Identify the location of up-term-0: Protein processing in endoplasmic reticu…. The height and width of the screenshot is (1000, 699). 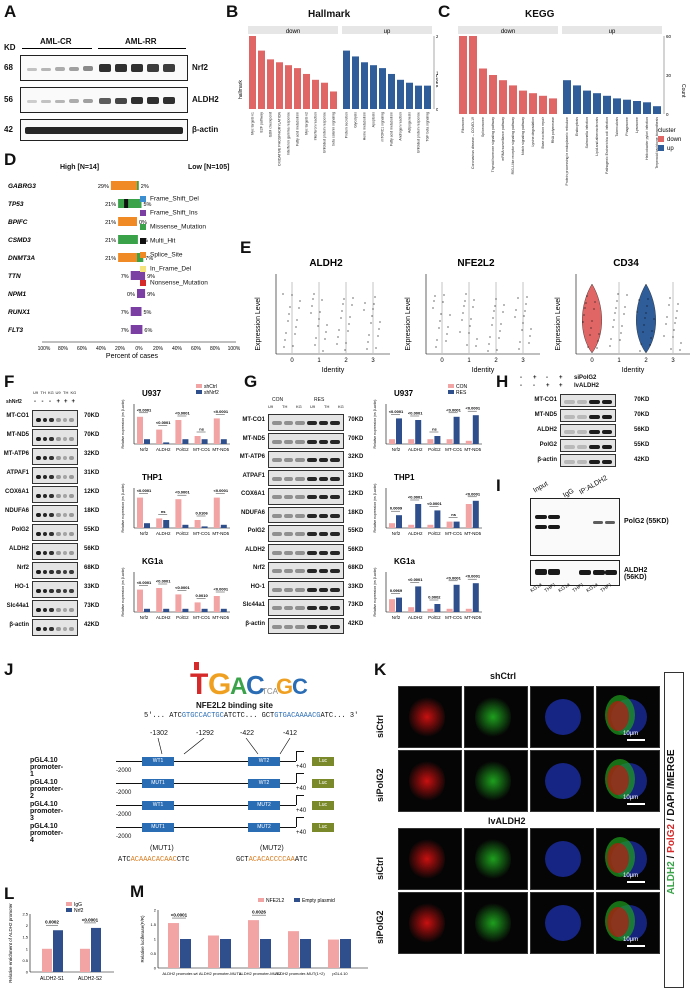
(567, 151).